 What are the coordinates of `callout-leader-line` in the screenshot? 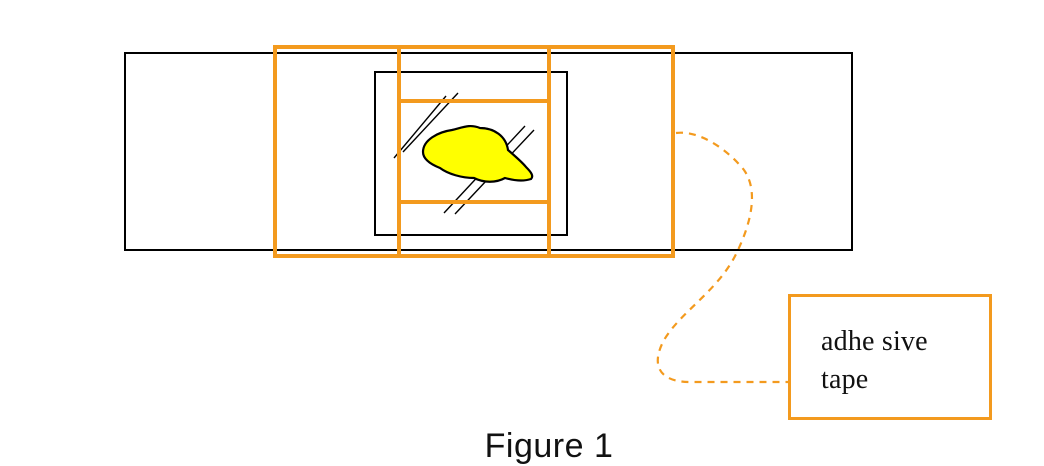 It's located at (722, 257).